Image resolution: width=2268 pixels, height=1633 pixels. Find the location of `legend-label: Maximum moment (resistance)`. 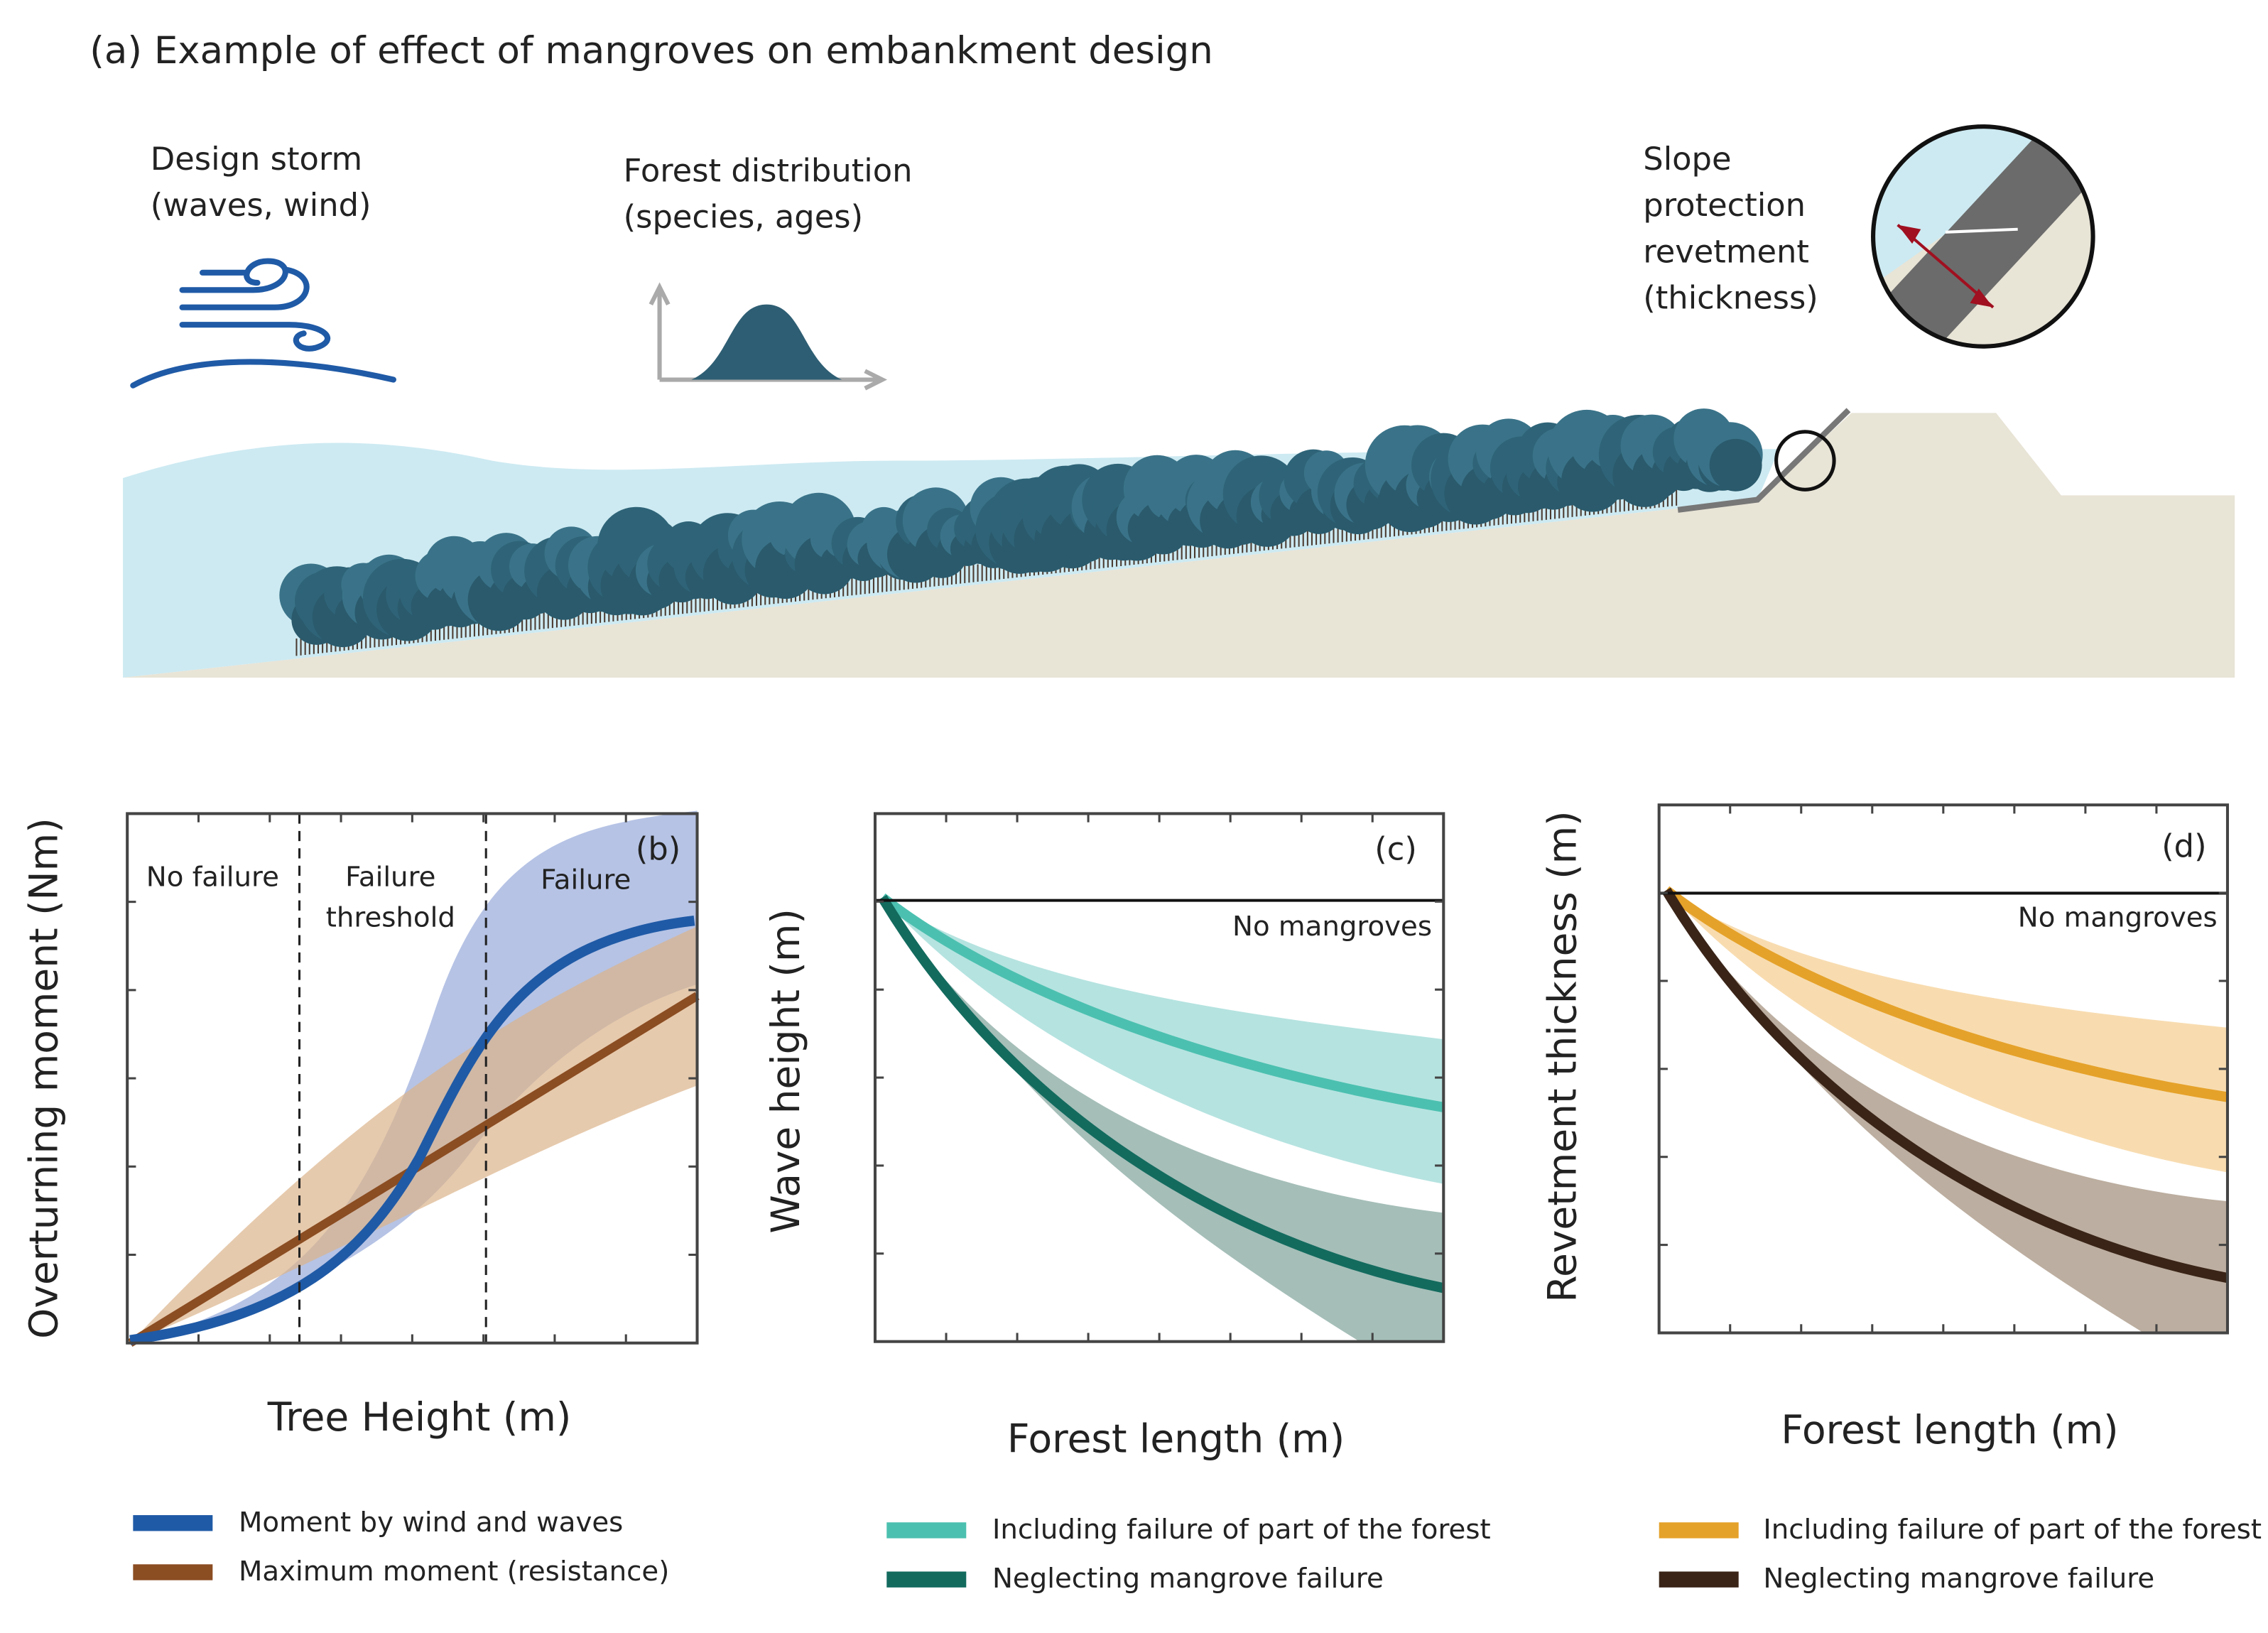

legend-label: Maximum moment (resistance) is located at coordinates (454, 1572).